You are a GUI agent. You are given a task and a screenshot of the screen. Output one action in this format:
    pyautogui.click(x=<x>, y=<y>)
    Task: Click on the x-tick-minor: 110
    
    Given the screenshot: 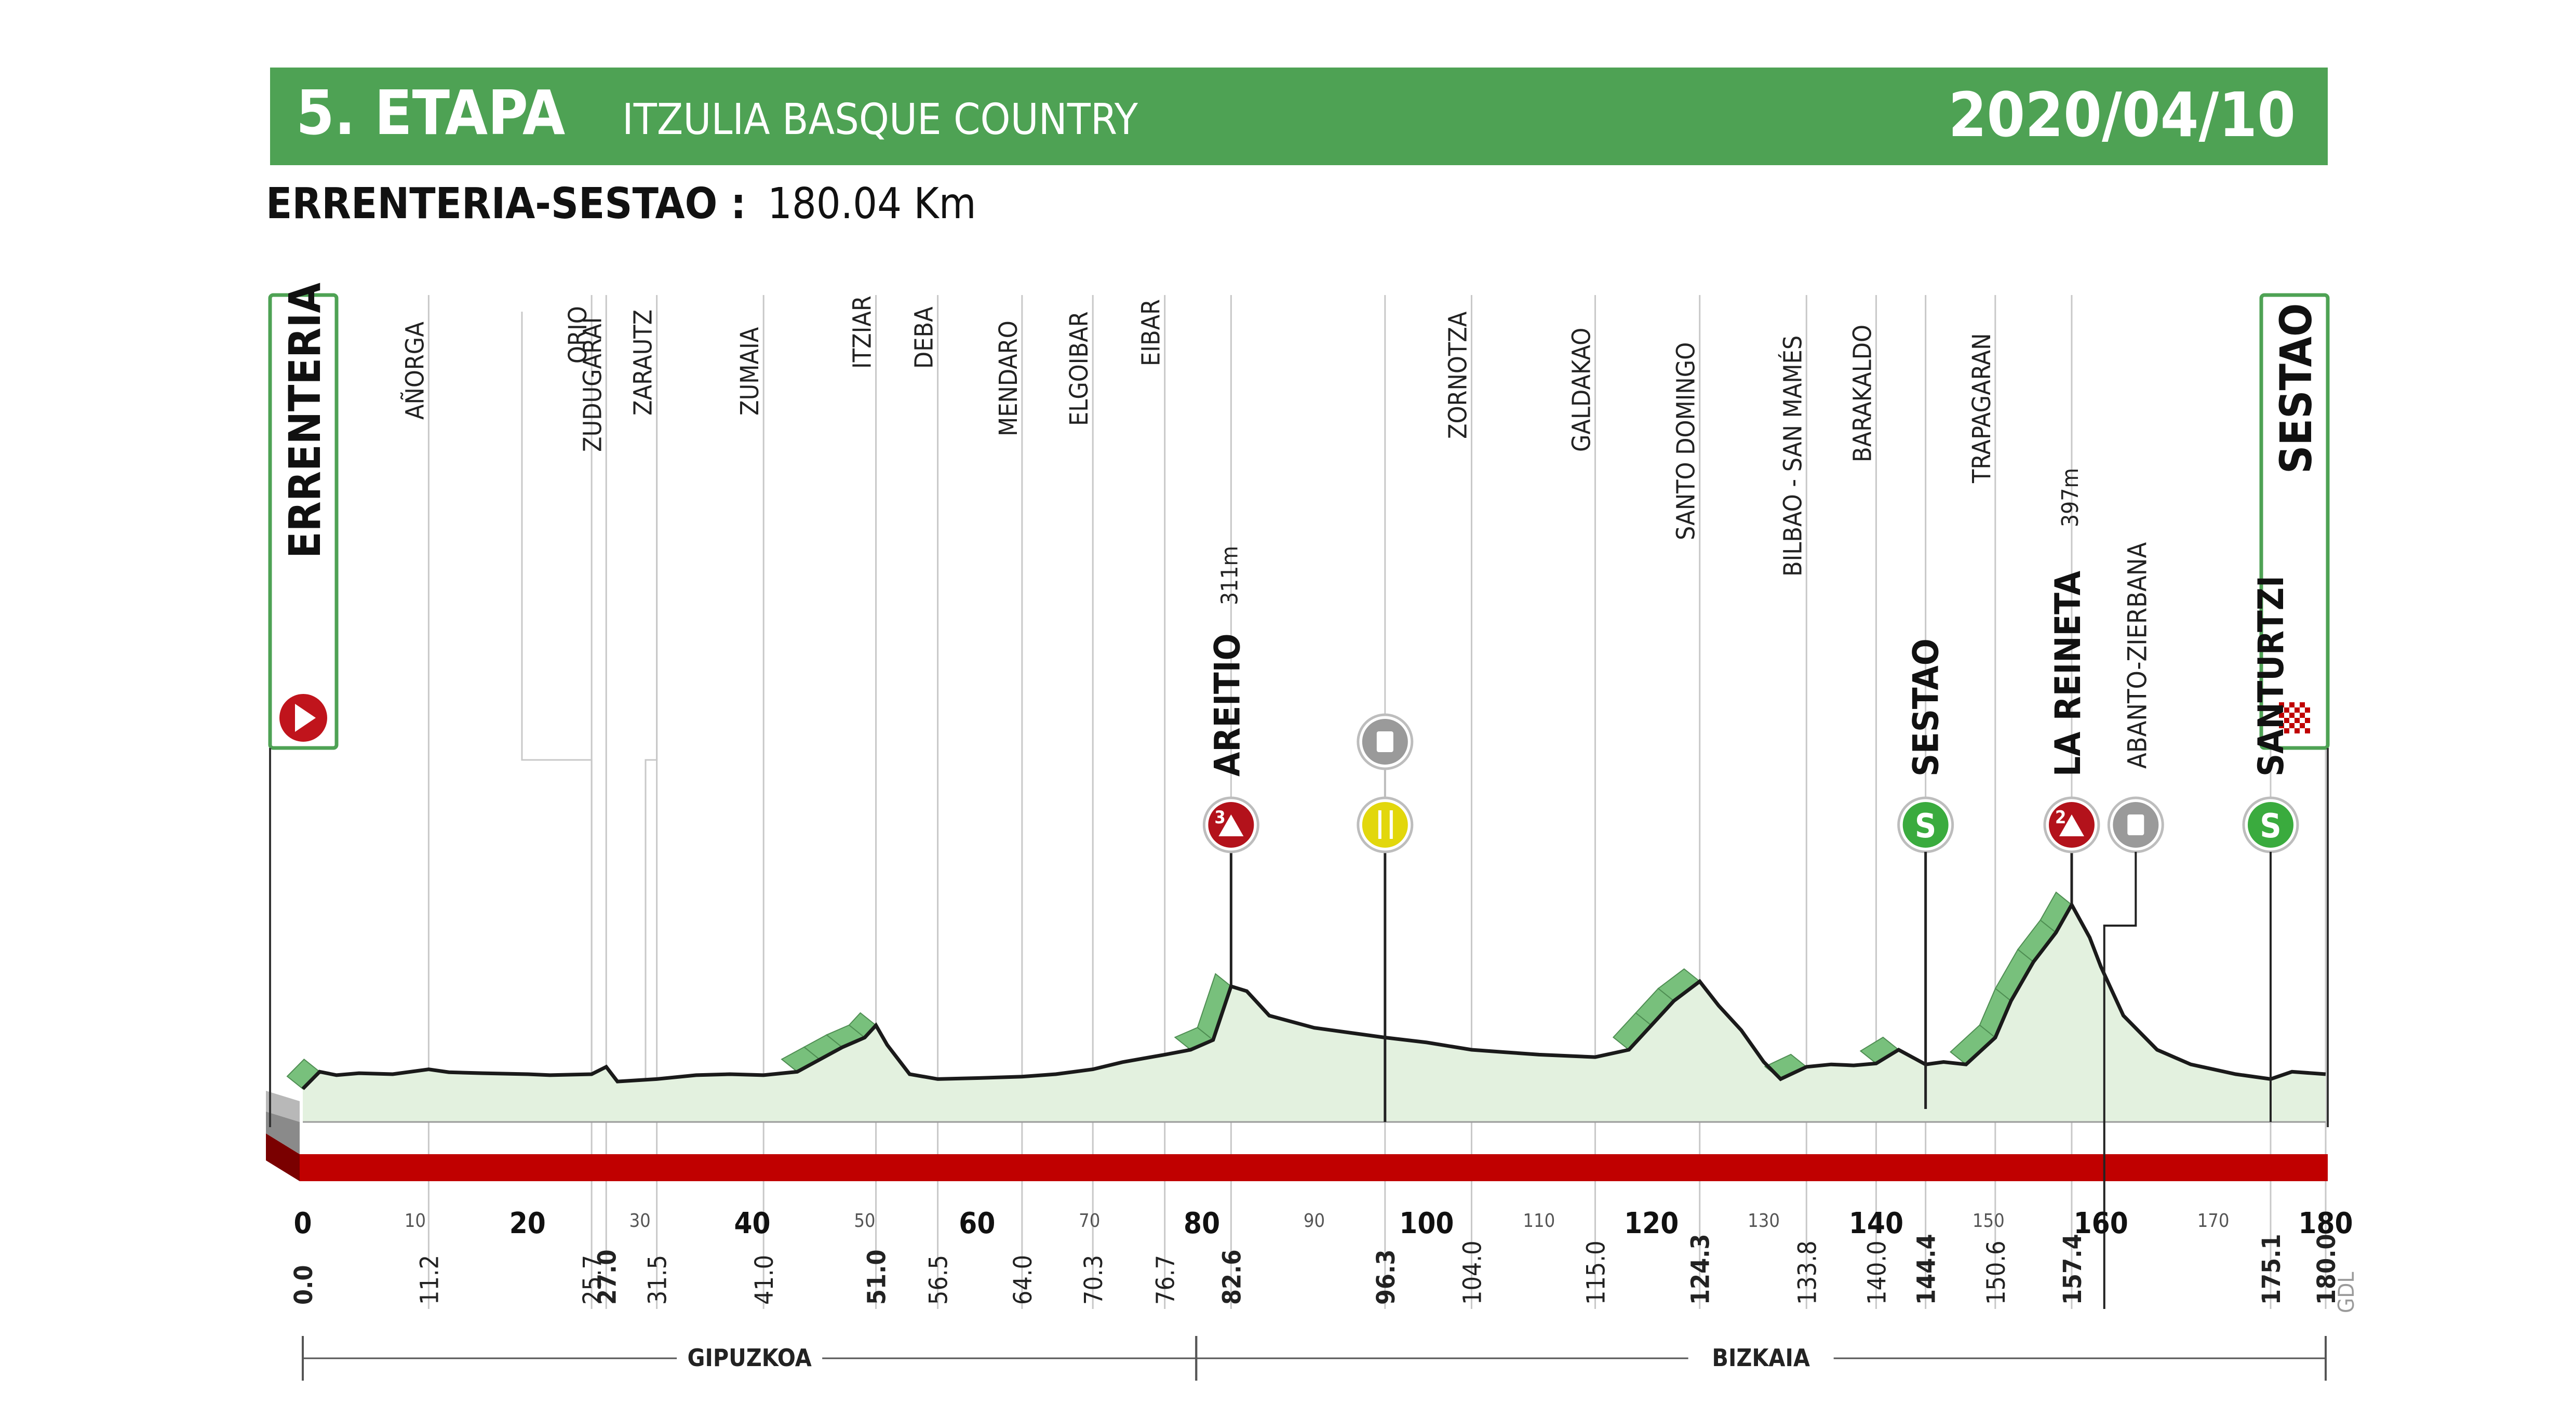 What is the action you would take?
    pyautogui.click(x=1539, y=1221)
    